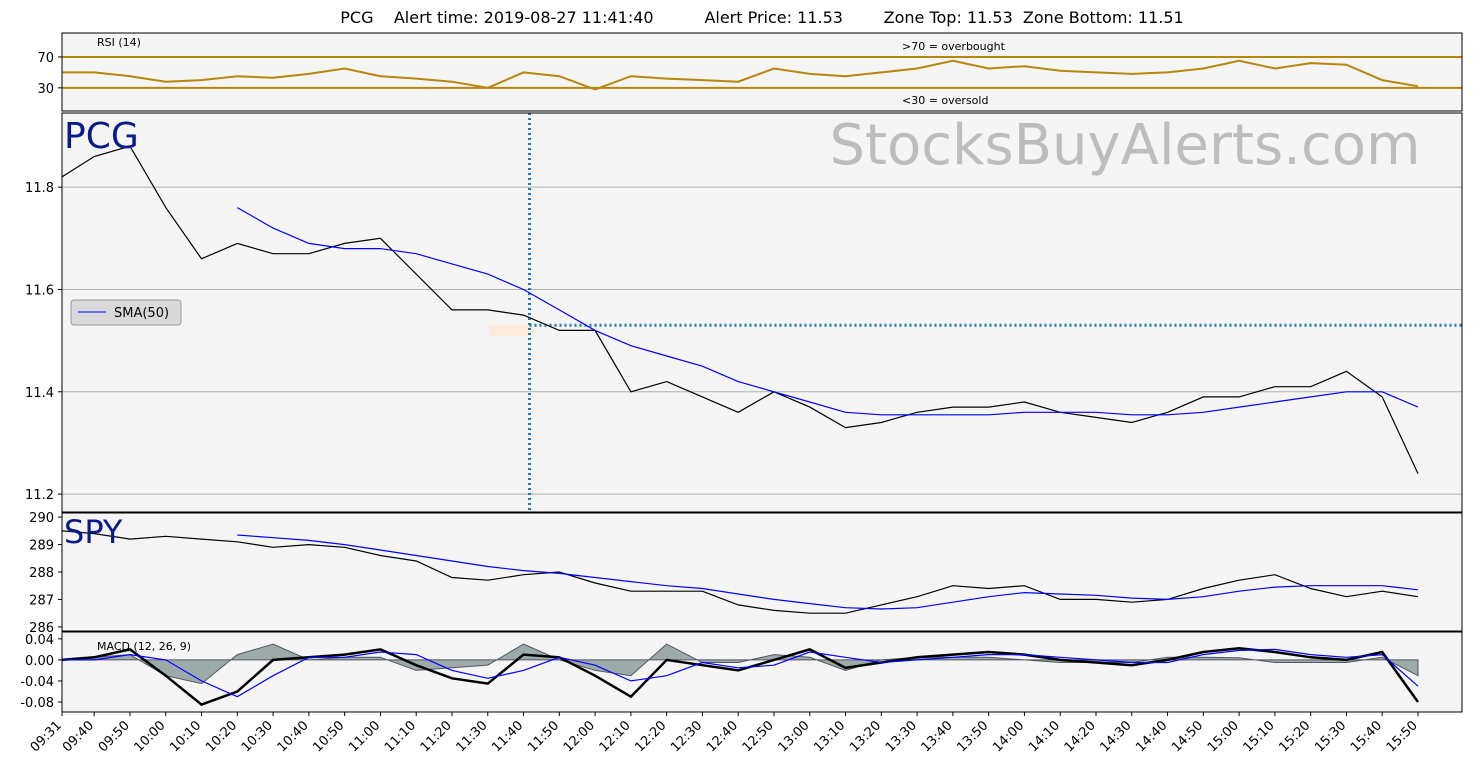  I want to click on alert-time-label: Alert time:, so click(436, 17).